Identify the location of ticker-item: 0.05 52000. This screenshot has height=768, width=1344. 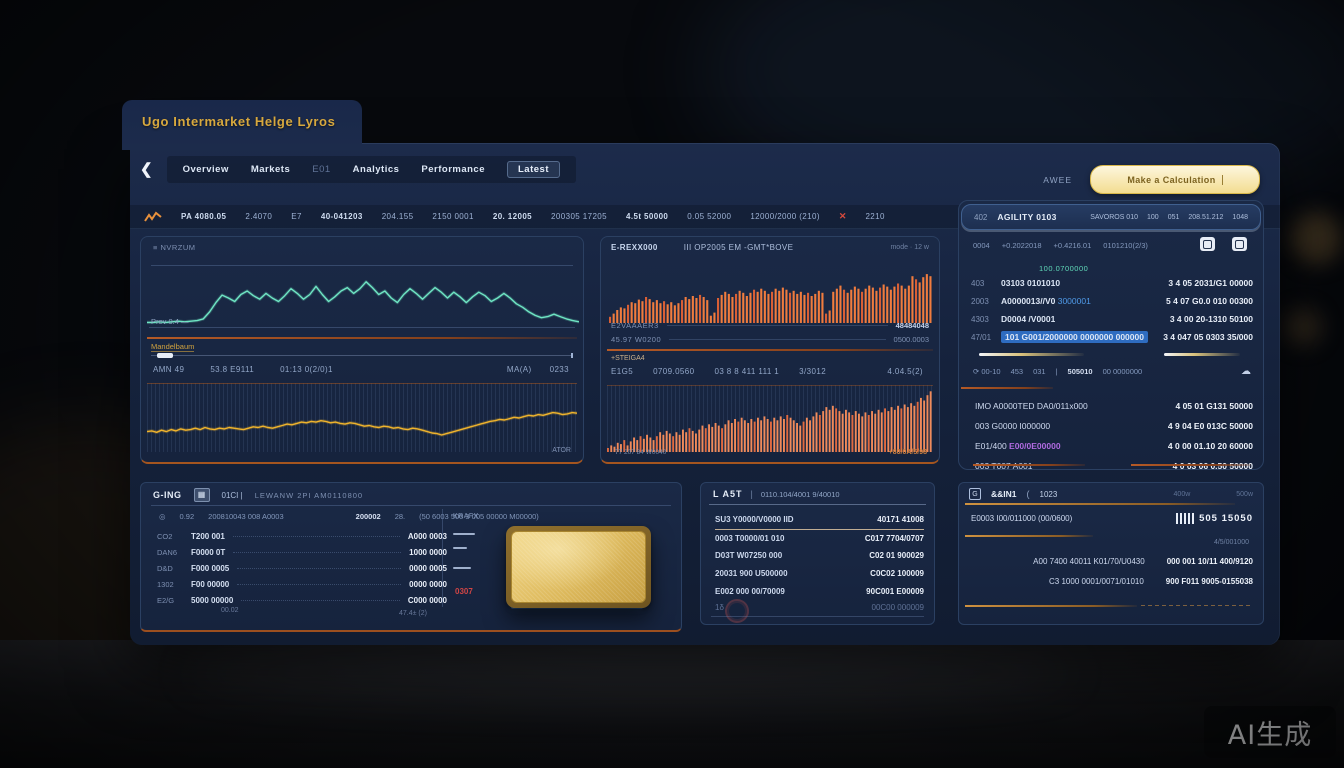
(709, 216).